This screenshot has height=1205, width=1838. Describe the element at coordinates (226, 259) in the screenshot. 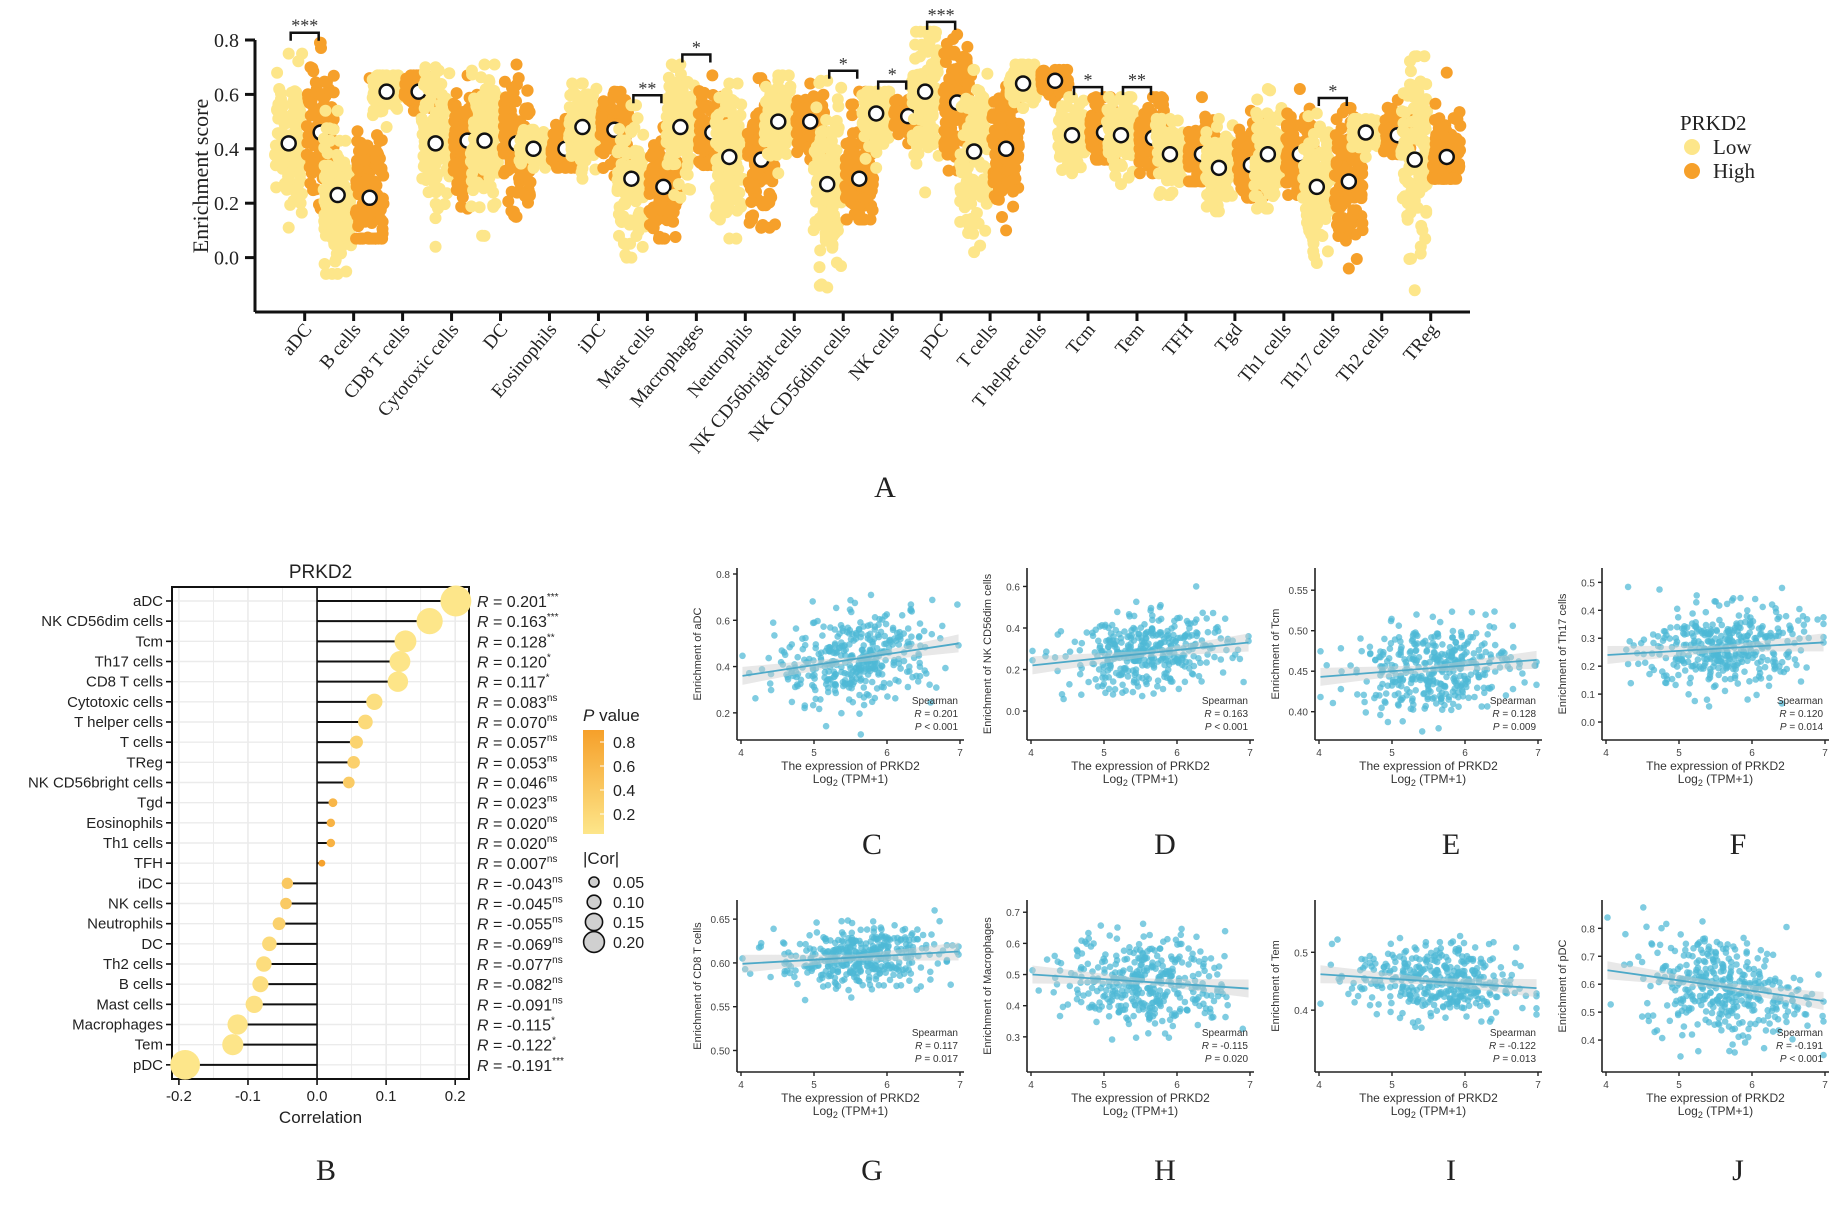

I see `y-tick-label: 0.0` at that location.